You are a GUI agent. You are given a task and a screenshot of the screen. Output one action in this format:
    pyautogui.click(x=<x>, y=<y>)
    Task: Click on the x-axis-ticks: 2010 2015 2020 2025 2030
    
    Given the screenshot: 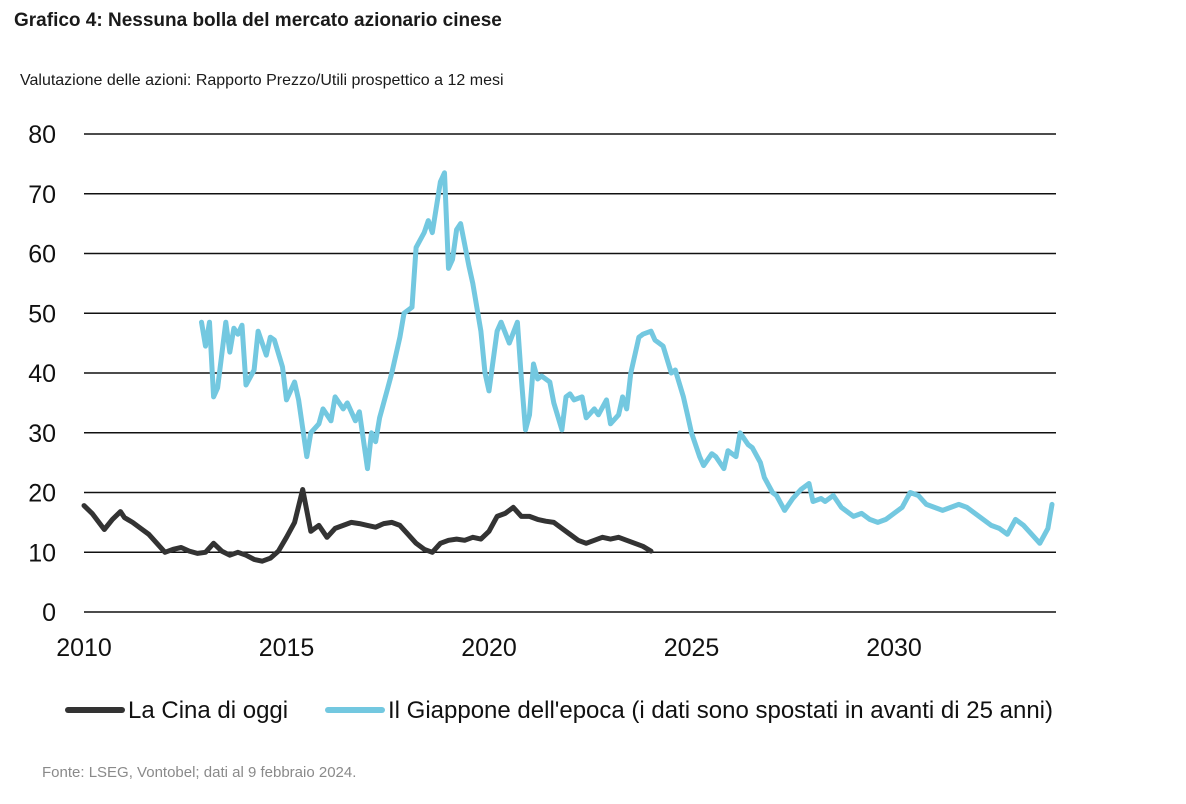 What is the action you would take?
    pyautogui.click(x=489, y=648)
    